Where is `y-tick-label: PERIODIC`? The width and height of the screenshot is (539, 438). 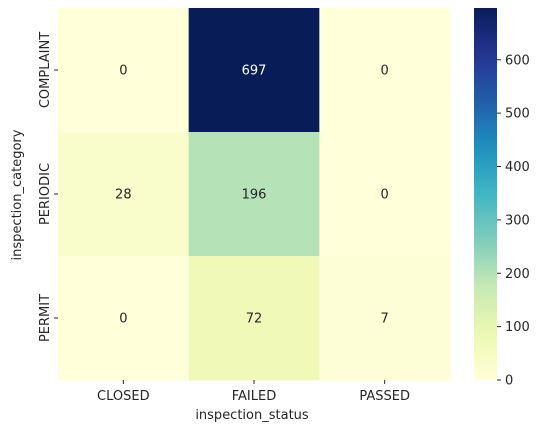
y-tick-label: PERIODIC is located at coordinates (45, 194).